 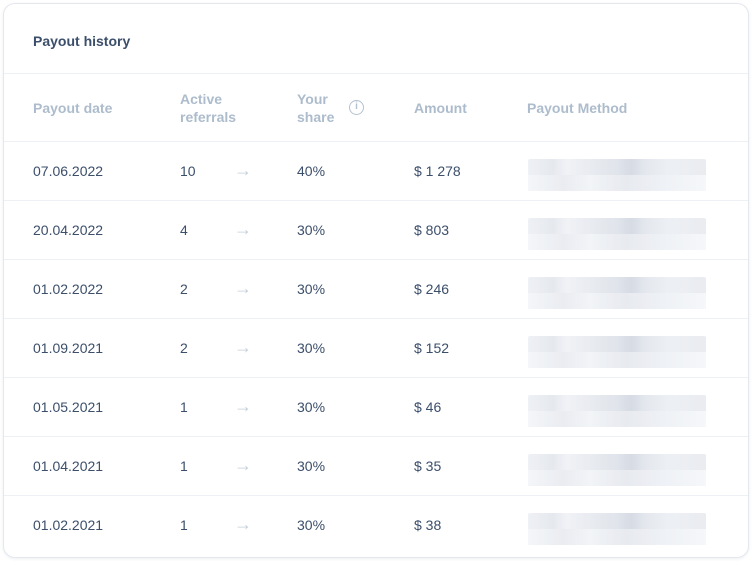 I want to click on payout-date-cell: 01.09.2021, so click(x=68, y=348).